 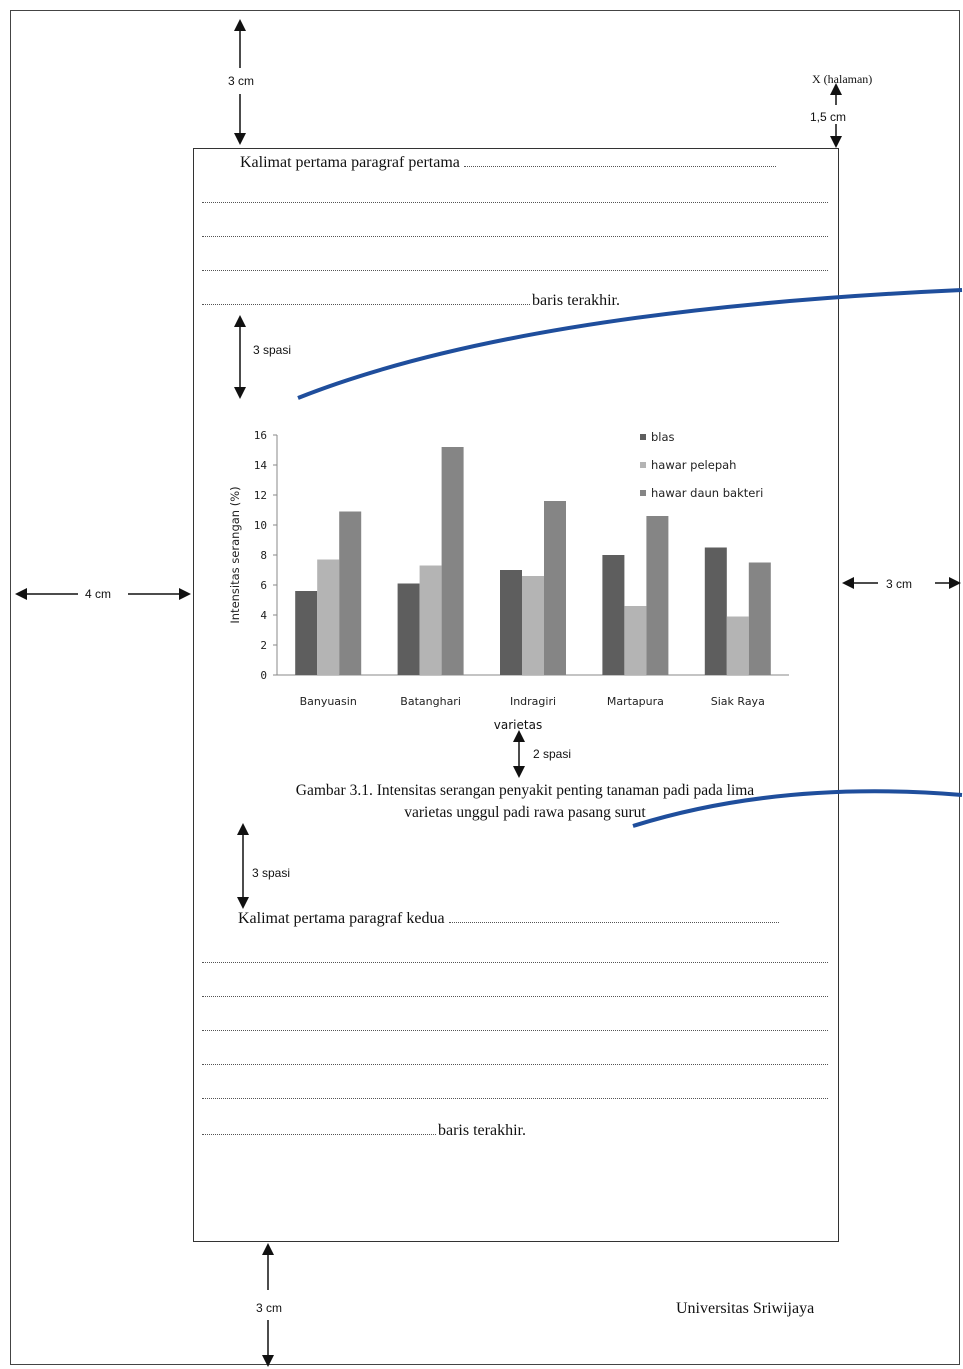 I want to click on y-tick-label: 8, so click(x=263, y=555).